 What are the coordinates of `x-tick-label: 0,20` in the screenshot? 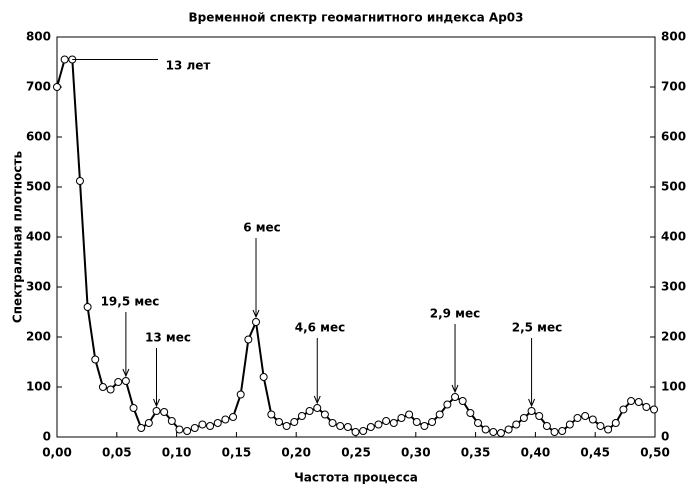 It's located at (296, 453).